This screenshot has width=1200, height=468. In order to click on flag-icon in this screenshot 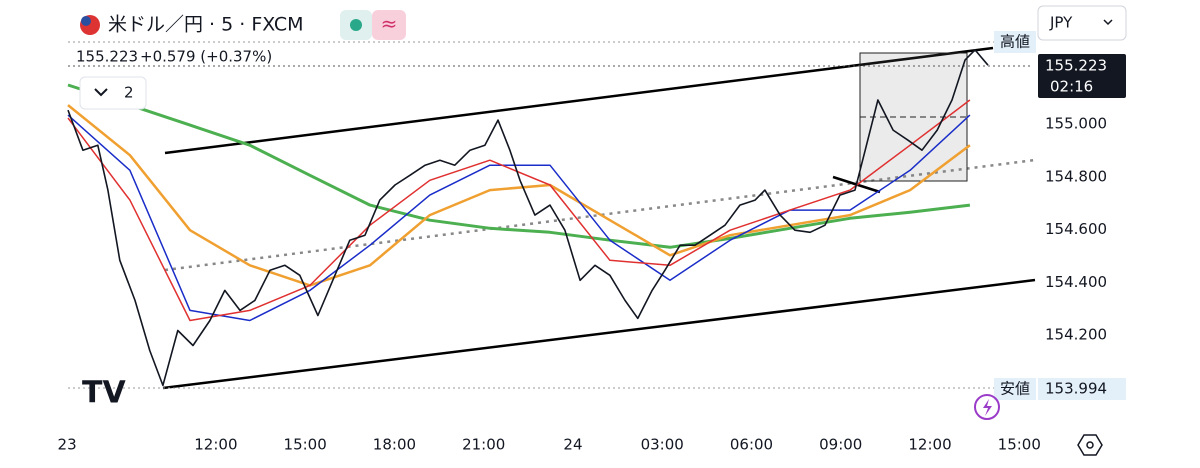, I will do `click(86, 21)`.